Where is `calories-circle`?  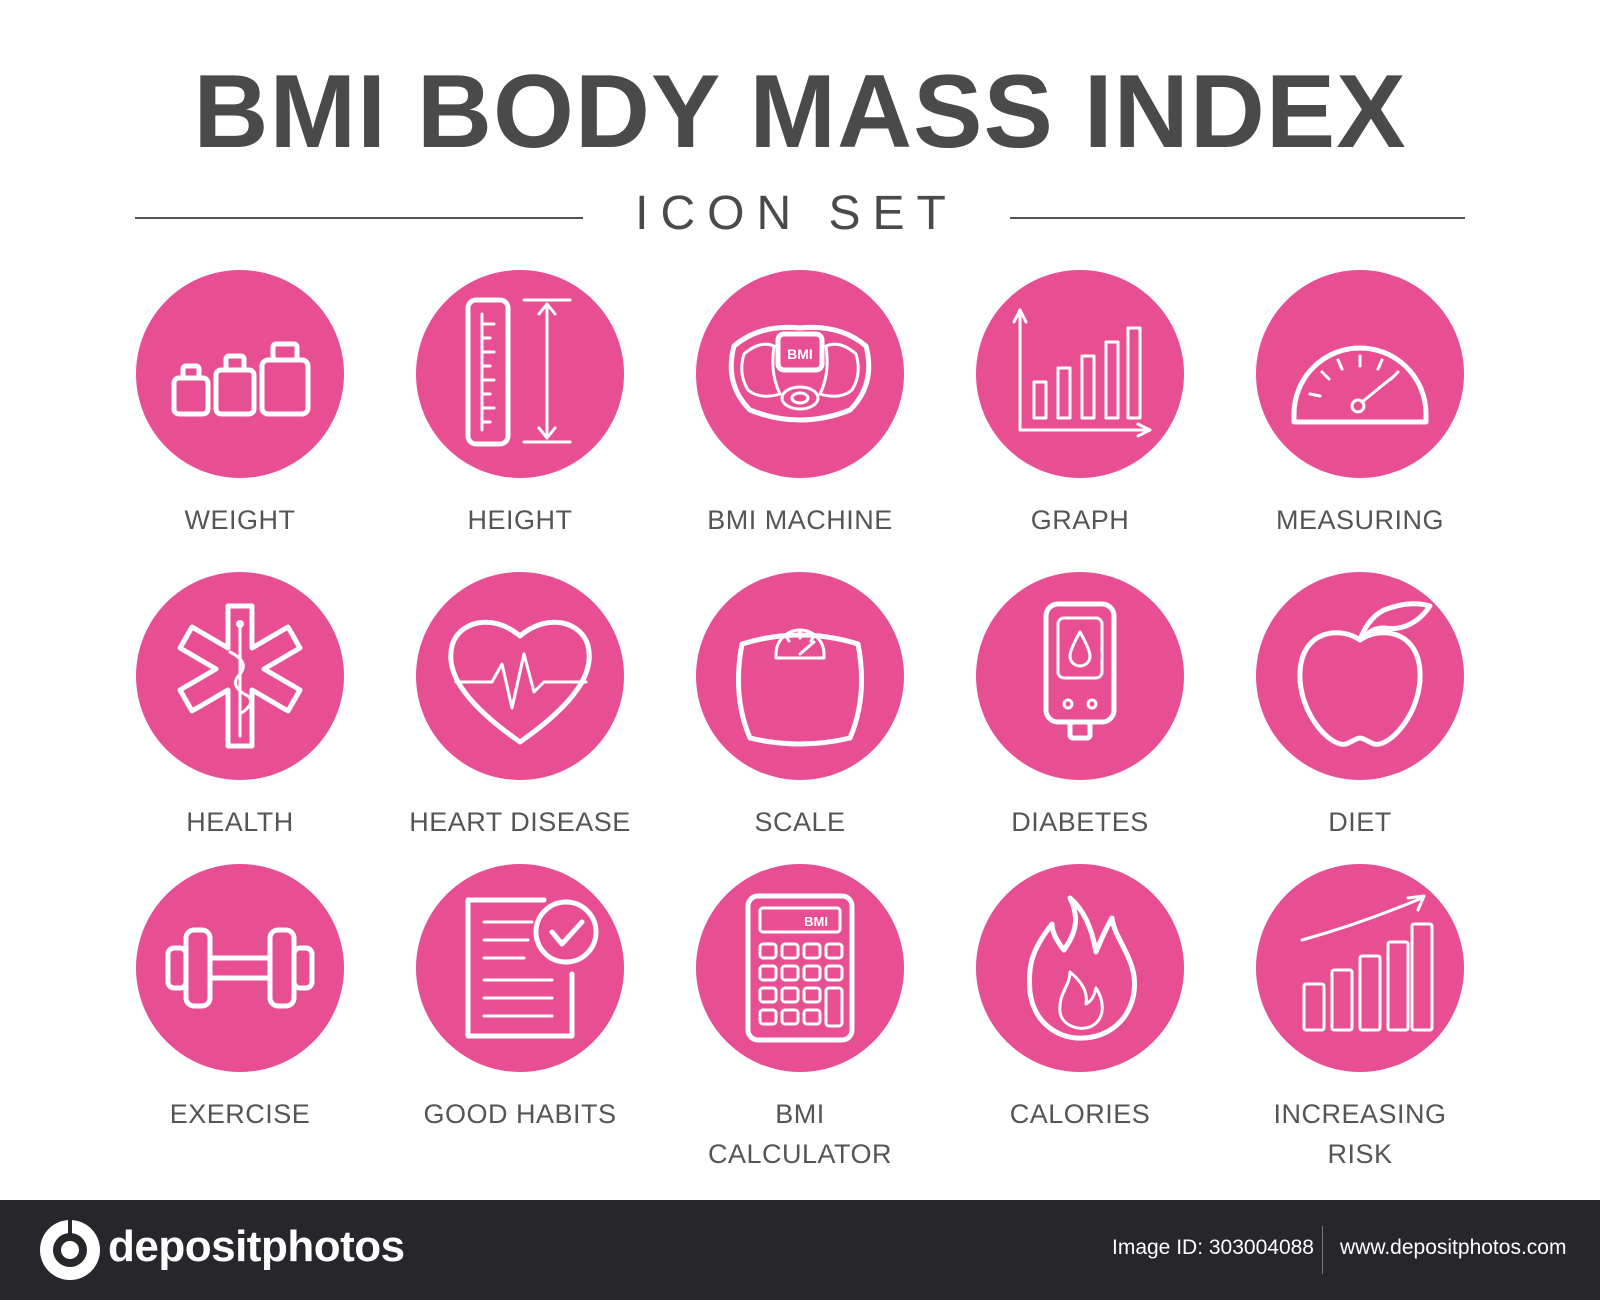
calories-circle is located at coordinates (1080, 968).